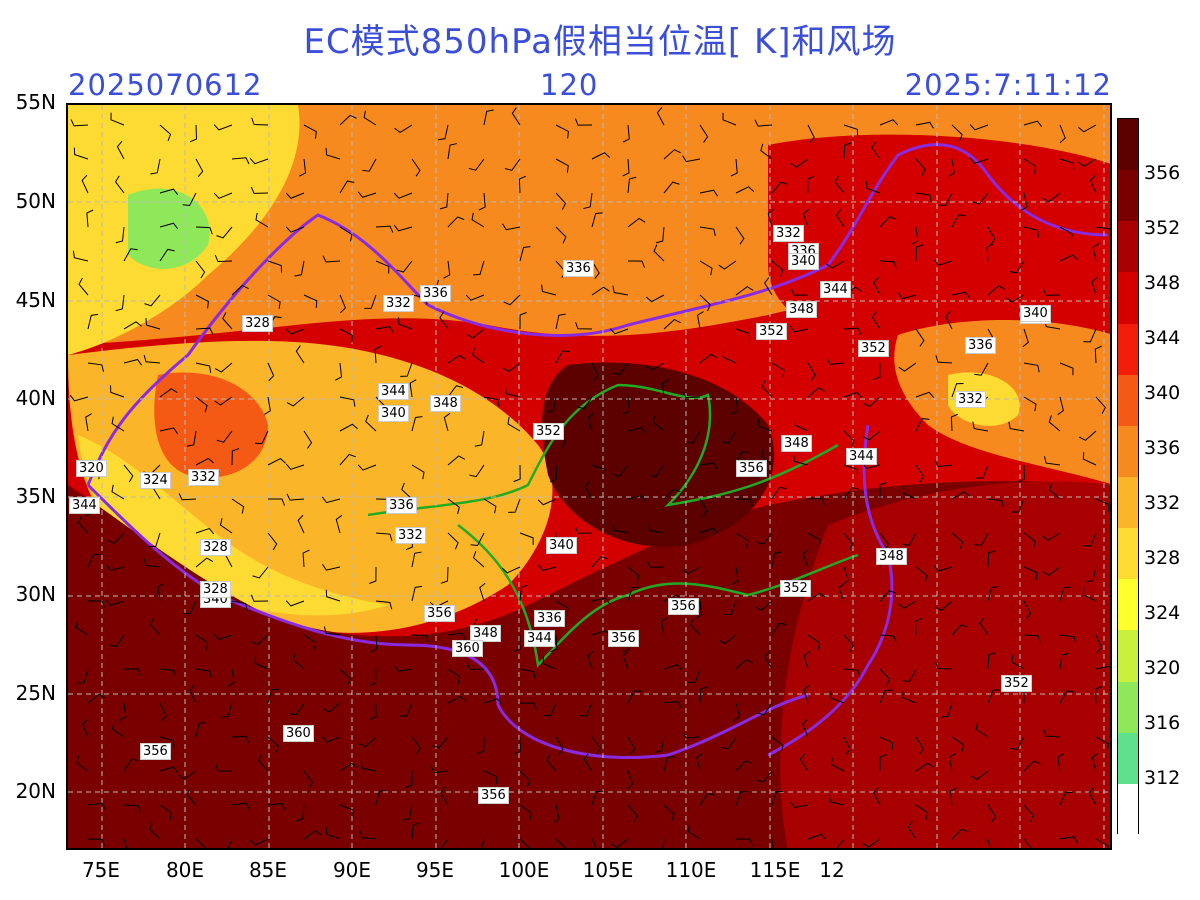 Image resolution: width=1200 pixels, height=900 pixels. What do you see at coordinates (1162, 668) in the screenshot?
I see `colorbar-label-320: 320` at bounding box center [1162, 668].